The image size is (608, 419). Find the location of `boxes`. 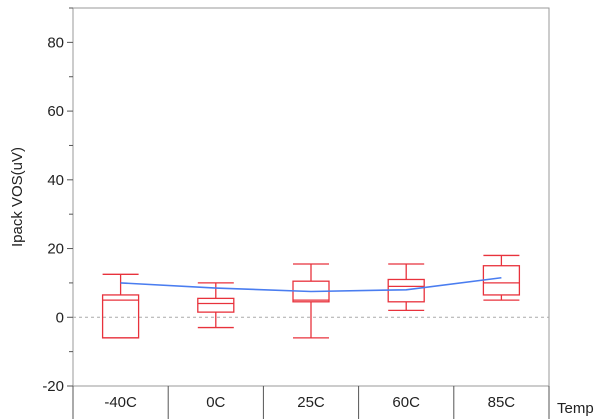

boxes is located at coordinates (311, 296).